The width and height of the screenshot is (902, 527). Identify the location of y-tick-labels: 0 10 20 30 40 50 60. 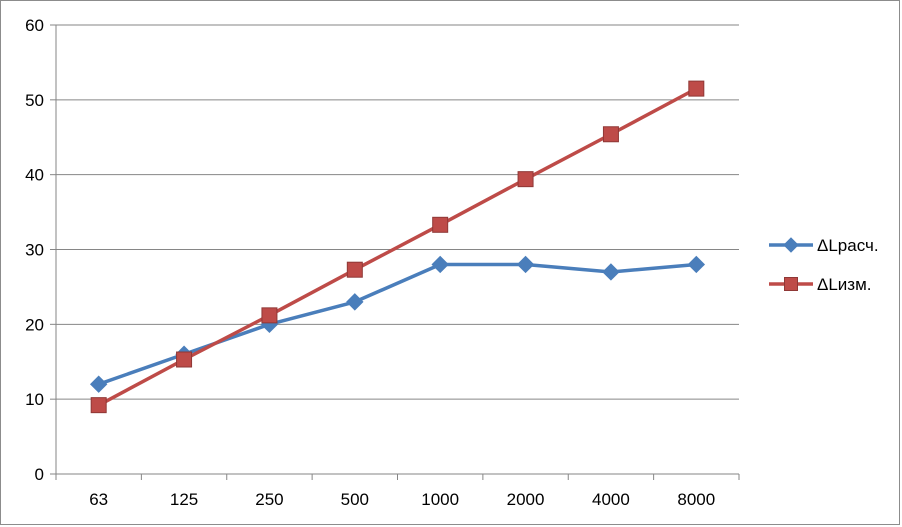
(34, 250).